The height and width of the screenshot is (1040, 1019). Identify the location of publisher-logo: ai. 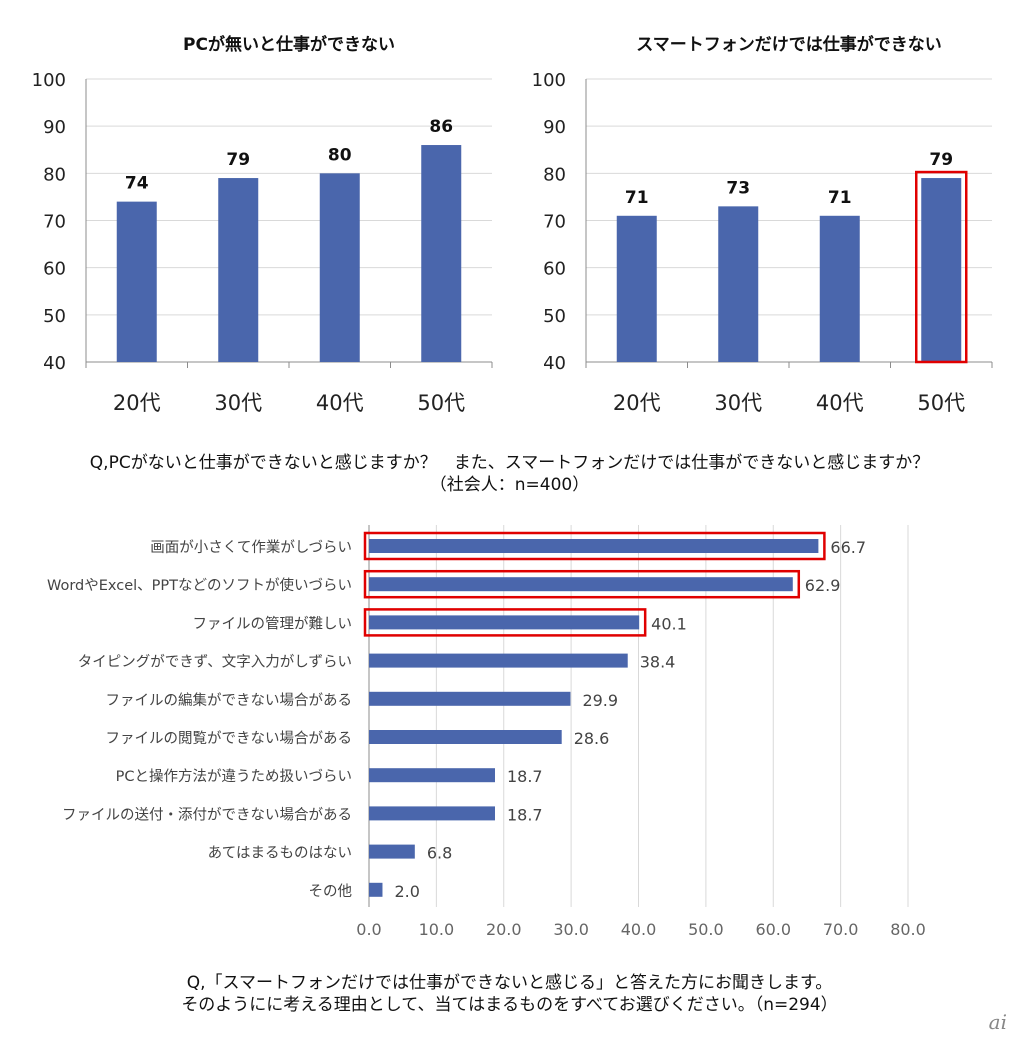
(997, 1022).